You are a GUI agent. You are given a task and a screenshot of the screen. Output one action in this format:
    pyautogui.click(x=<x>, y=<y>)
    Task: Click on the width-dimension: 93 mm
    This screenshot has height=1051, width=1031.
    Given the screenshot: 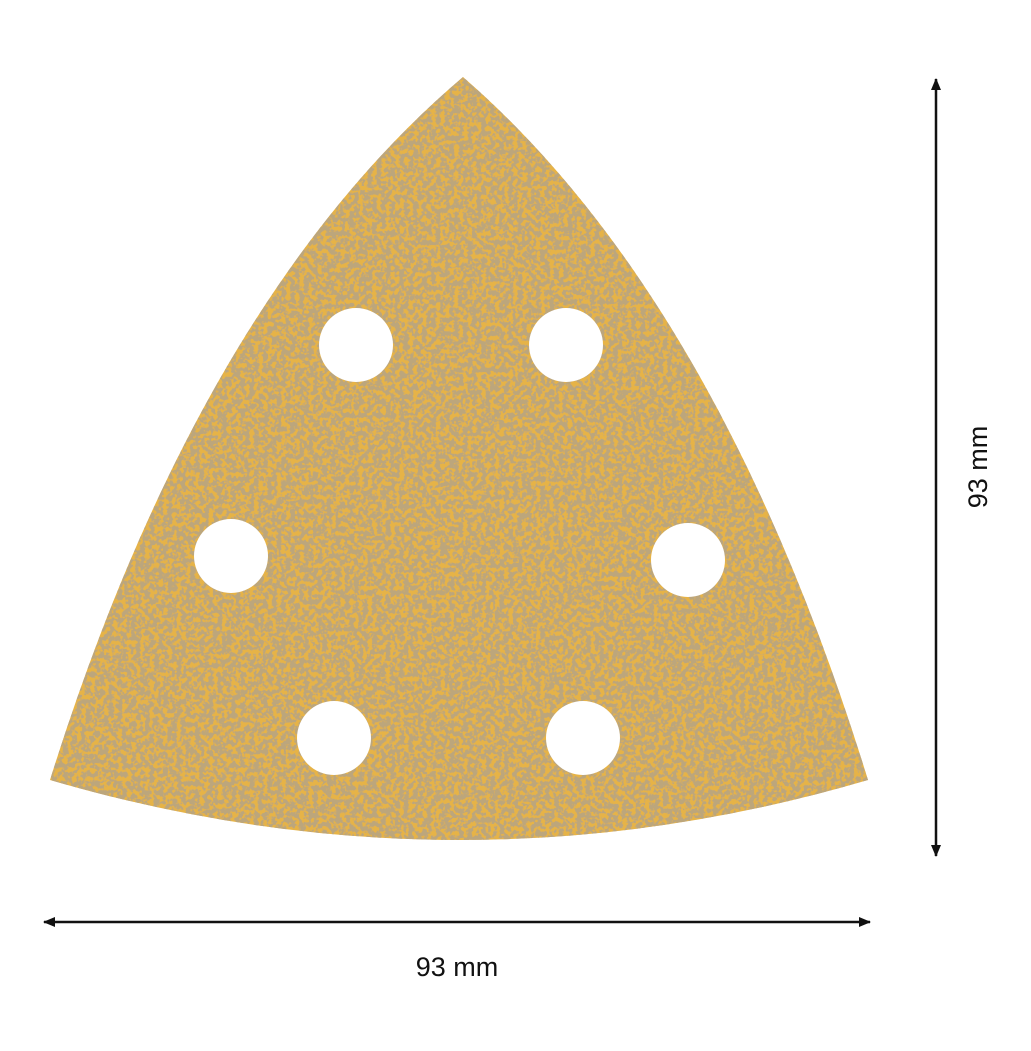 What is the action you would take?
    pyautogui.click(x=457, y=949)
    